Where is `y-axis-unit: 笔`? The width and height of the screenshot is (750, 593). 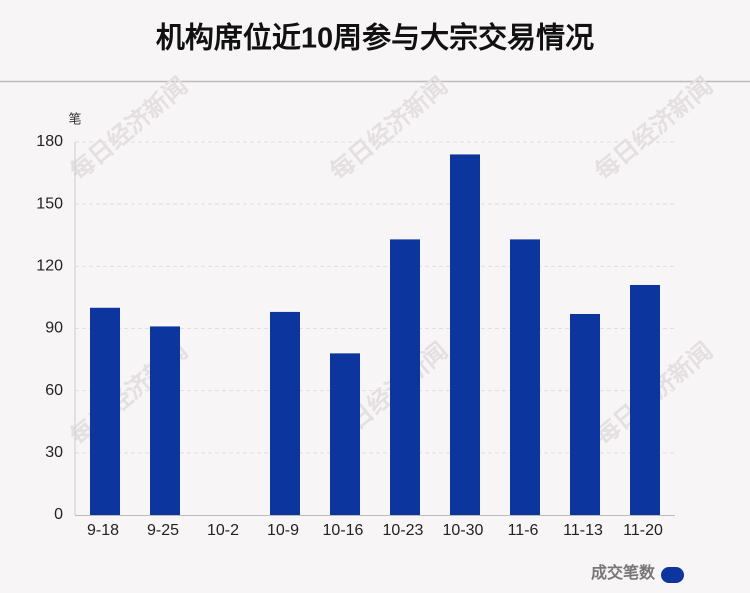 y-axis-unit: 笔 is located at coordinates (74, 118).